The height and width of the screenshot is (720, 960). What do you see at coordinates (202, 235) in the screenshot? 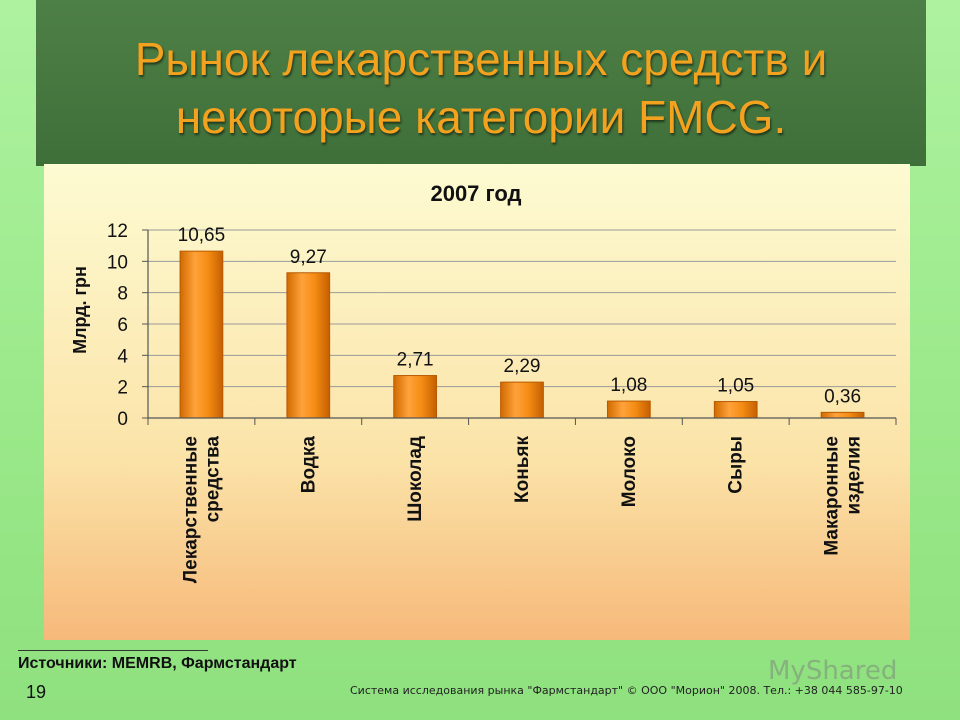
I see `data-label: 10,65` at bounding box center [202, 235].